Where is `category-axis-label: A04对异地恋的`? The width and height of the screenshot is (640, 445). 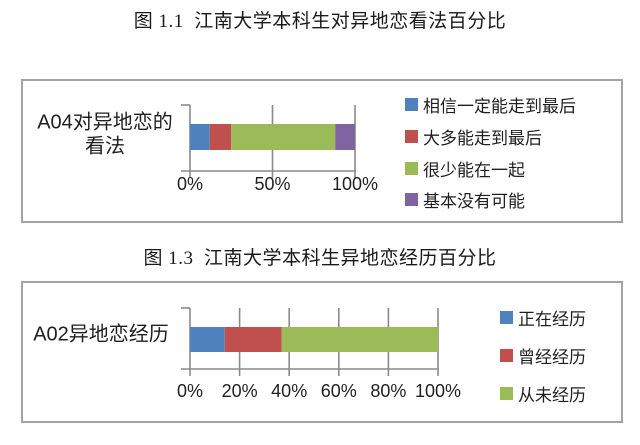 category-axis-label: A04对异地恋的 is located at coordinates (105, 121).